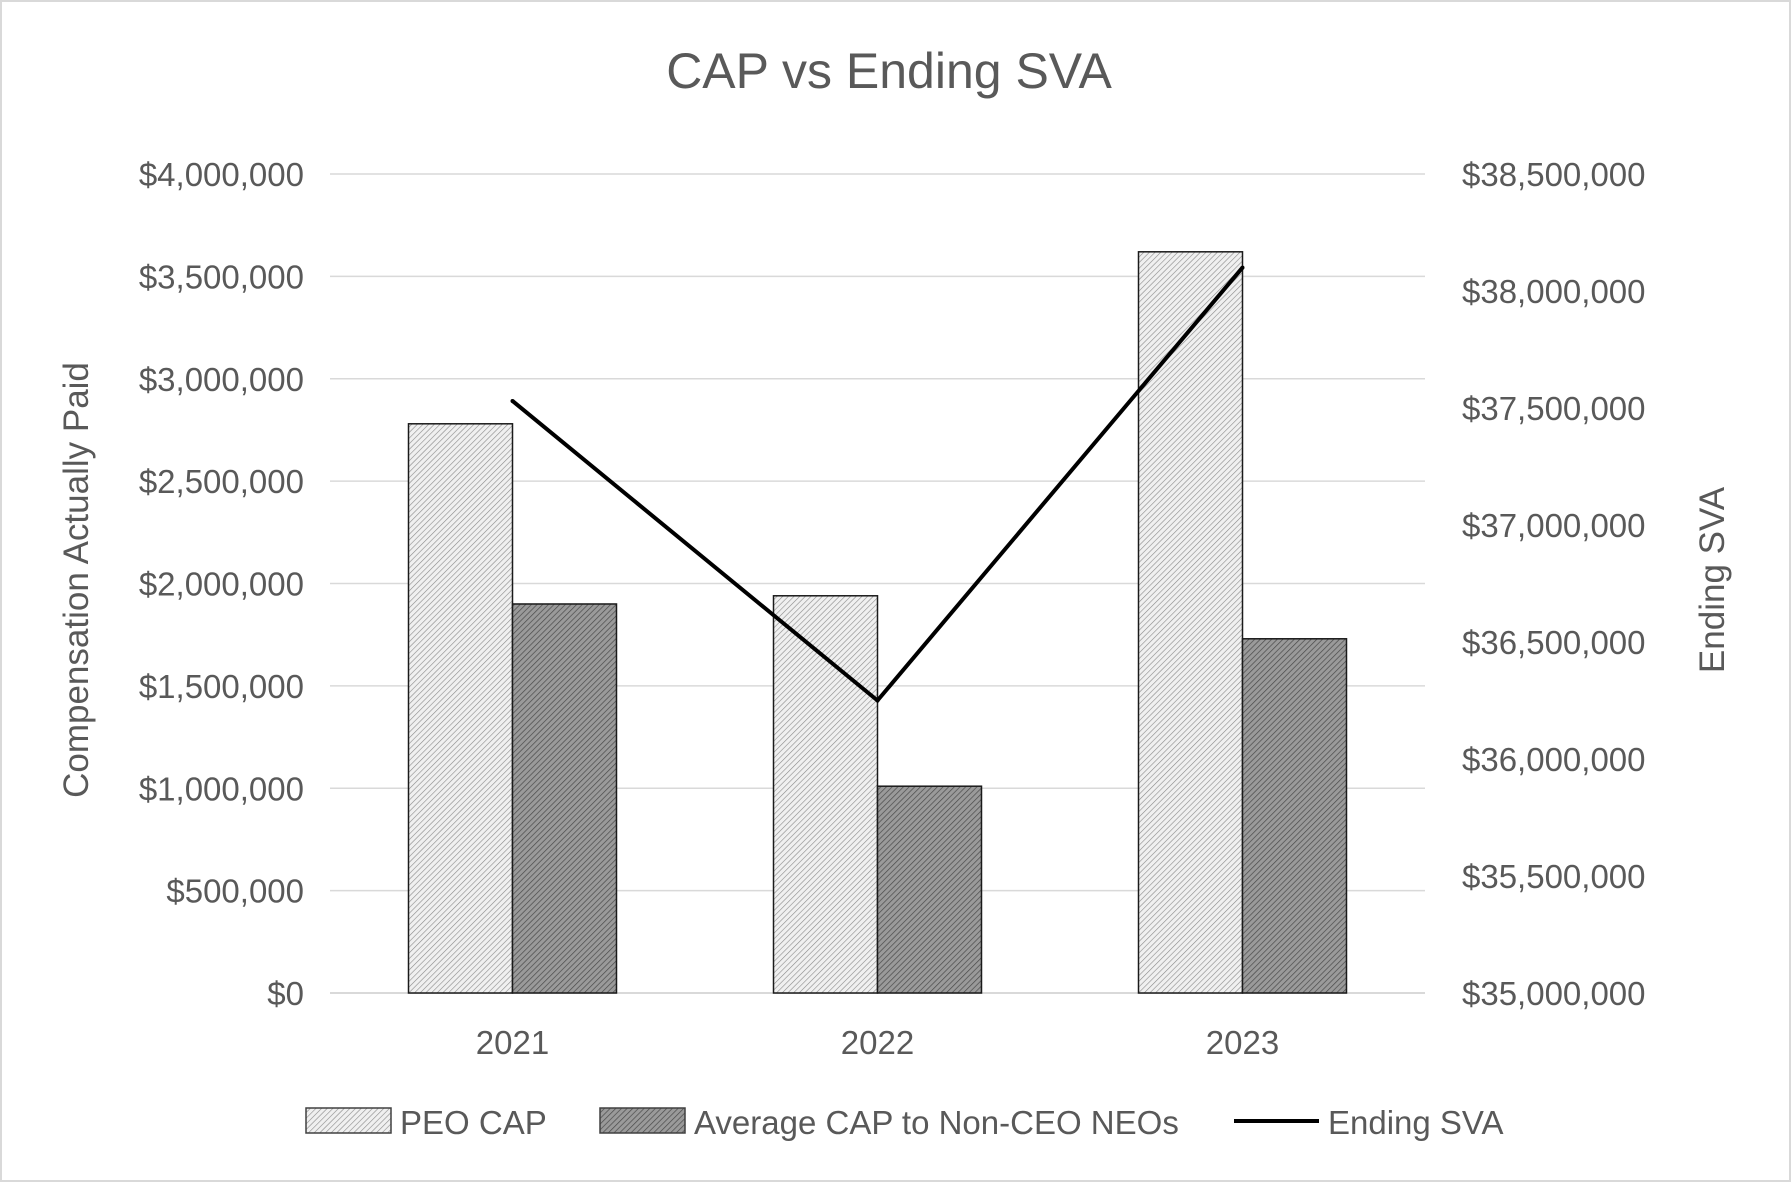 This screenshot has height=1184, width=1791. I want to click on legend-swatch-average-cap, so click(642, 1120).